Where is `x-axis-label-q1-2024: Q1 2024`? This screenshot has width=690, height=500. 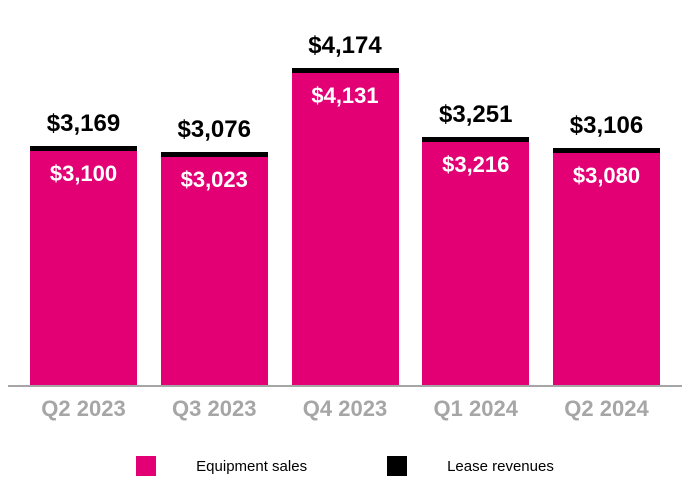 x-axis-label-q1-2024: Q1 2024 is located at coordinates (475, 408).